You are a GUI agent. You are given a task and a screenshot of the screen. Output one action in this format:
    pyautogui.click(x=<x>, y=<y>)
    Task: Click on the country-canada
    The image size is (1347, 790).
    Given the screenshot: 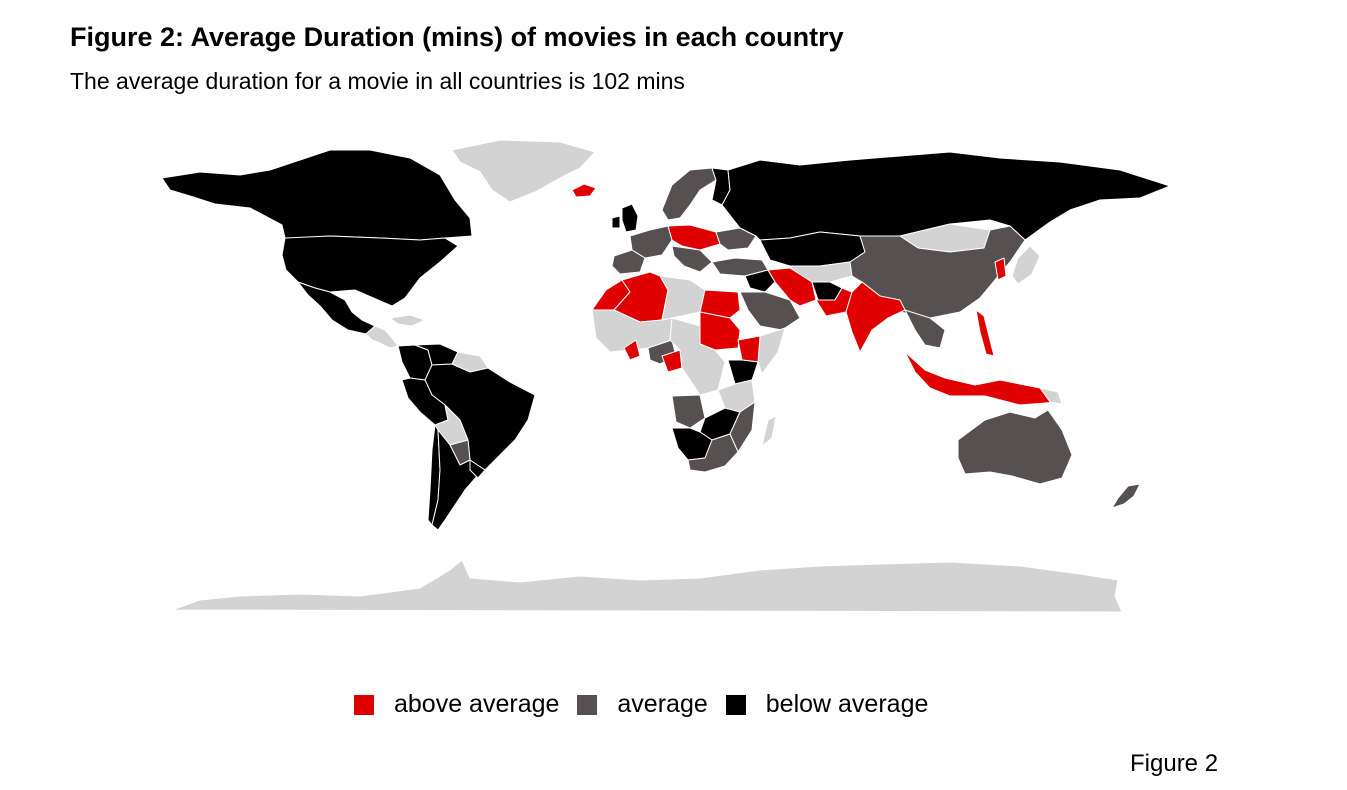 What is the action you would take?
    pyautogui.click(x=317, y=195)
    